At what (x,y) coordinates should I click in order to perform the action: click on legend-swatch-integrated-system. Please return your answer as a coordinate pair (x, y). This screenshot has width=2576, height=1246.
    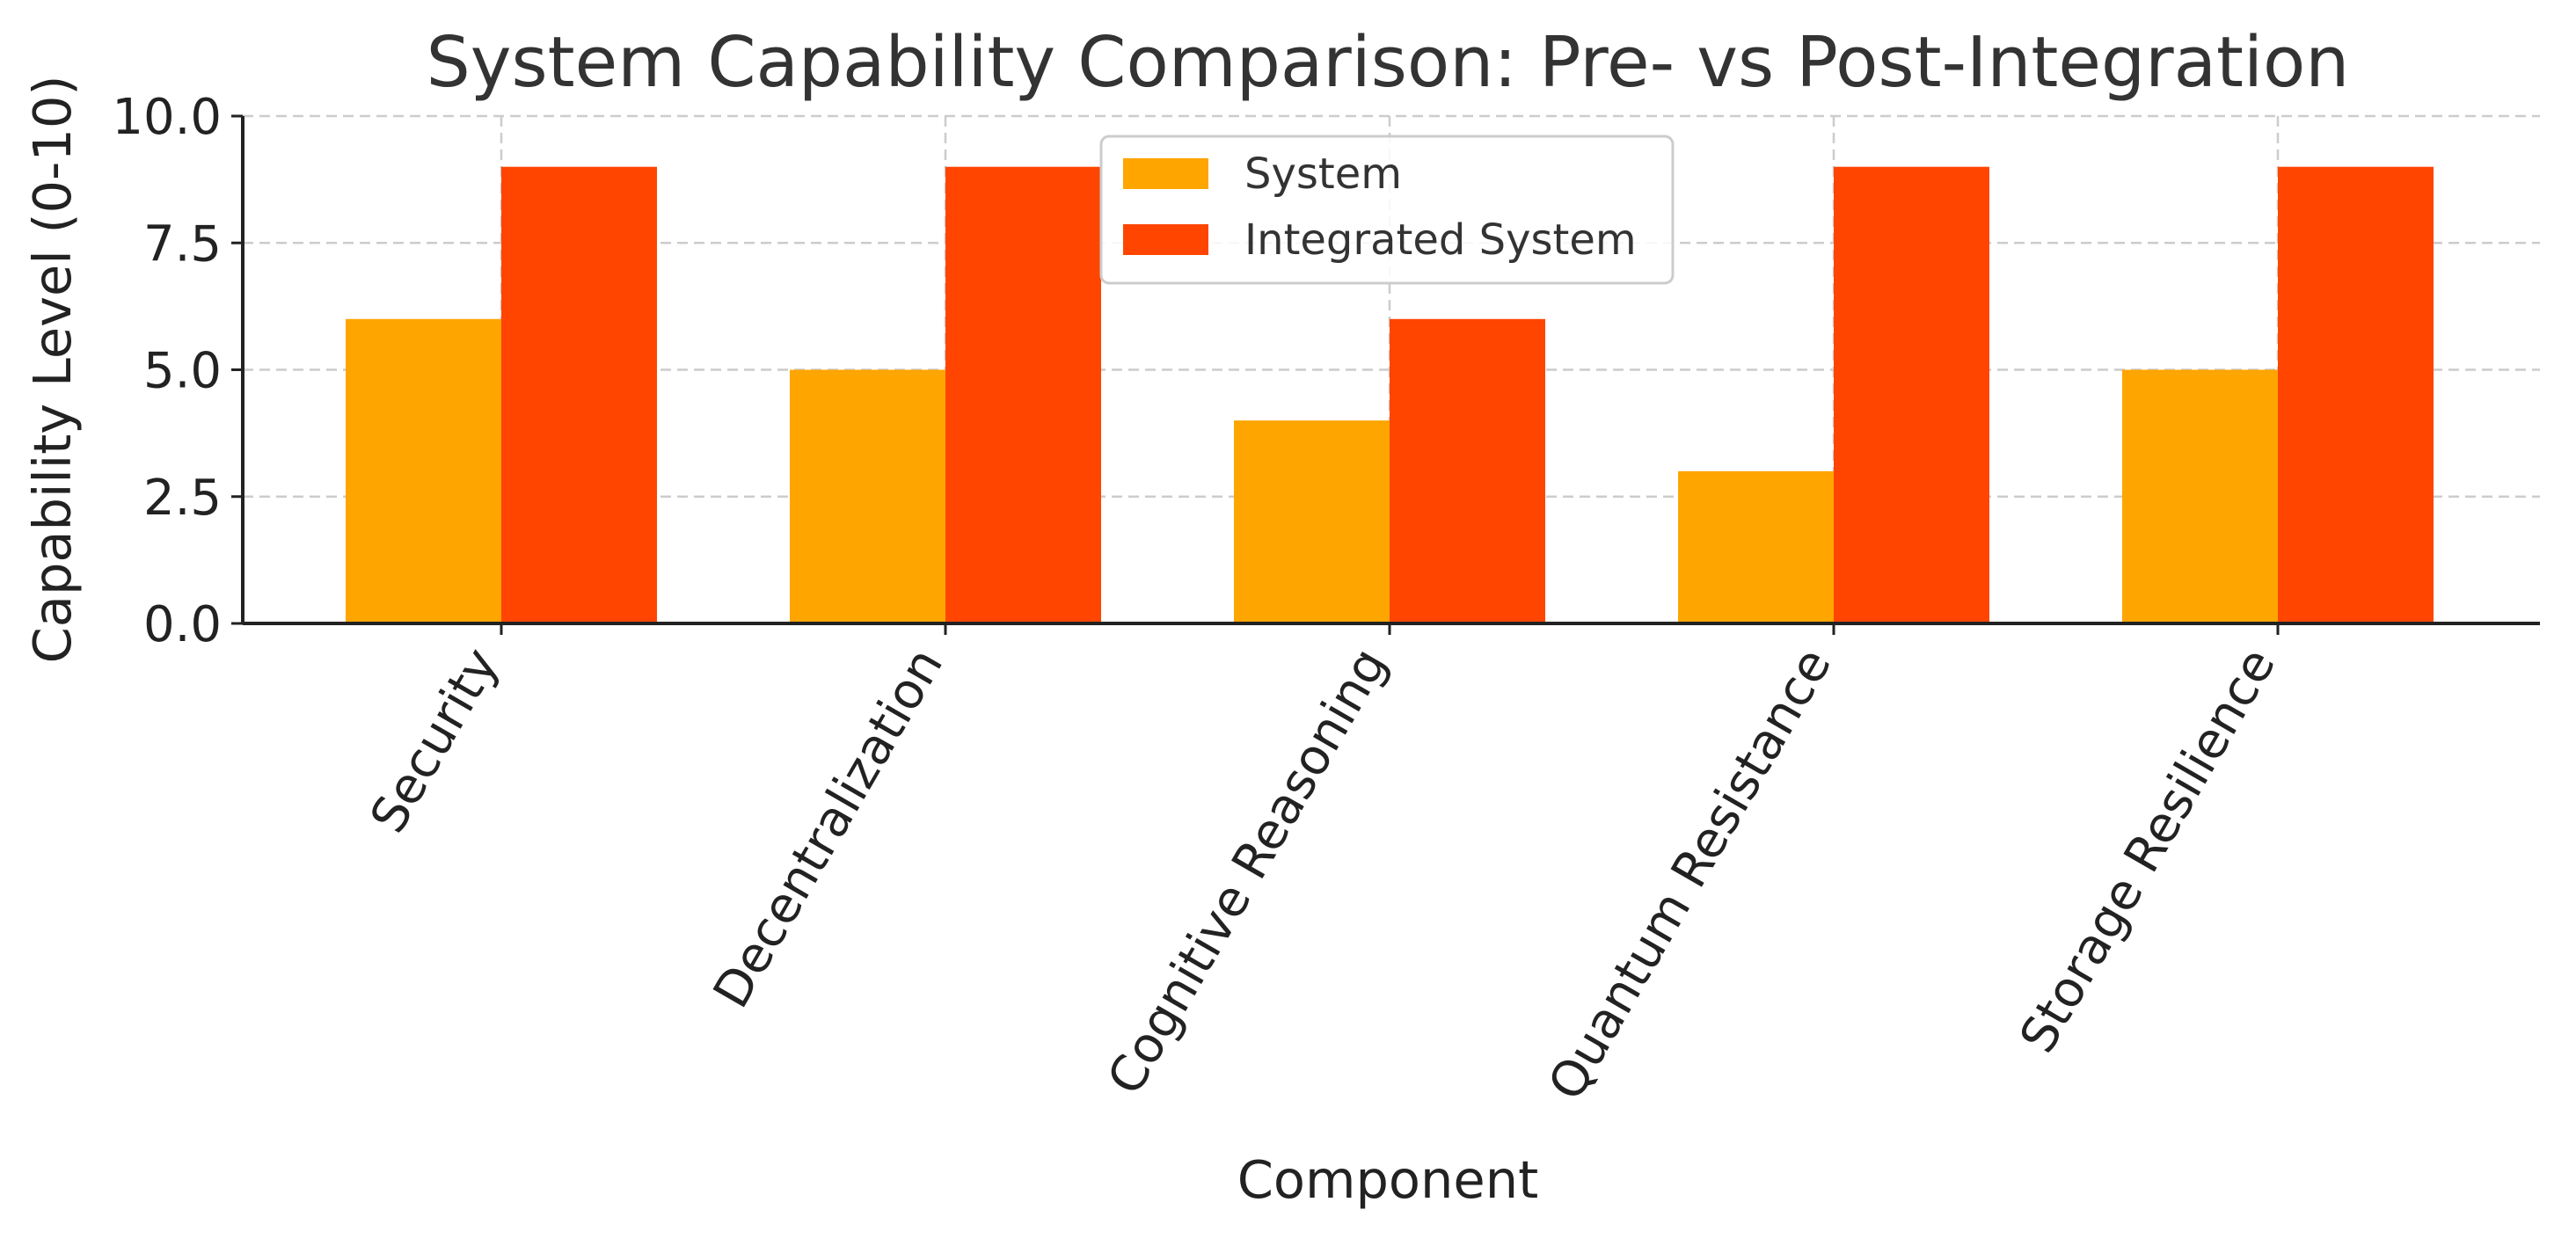
    Looking at the image, I should click on (1165, 239).